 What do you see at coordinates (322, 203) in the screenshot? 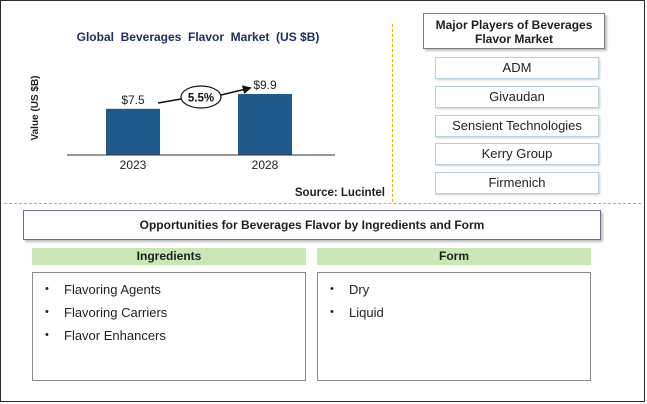
I see `horizontal-divider` at bounding box center [322, 203].